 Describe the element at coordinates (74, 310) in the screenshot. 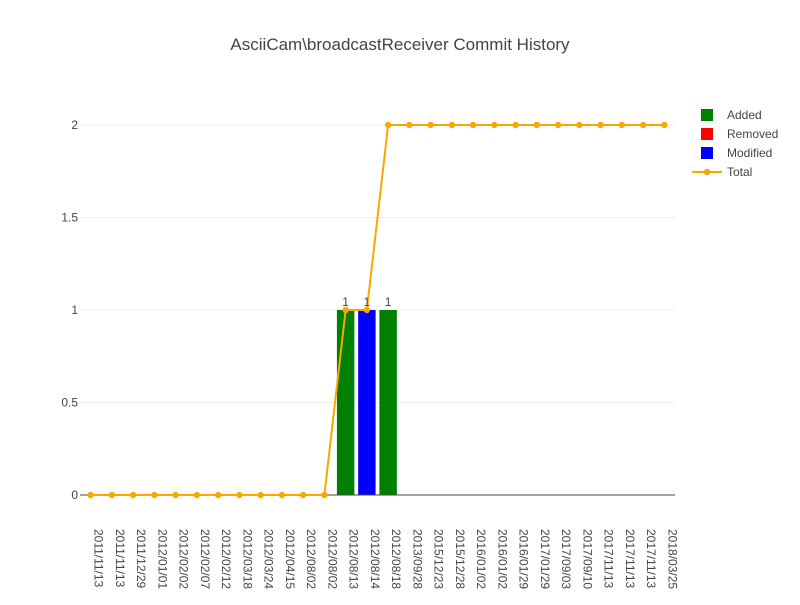

I see `y-tick-label: 1` at that location.